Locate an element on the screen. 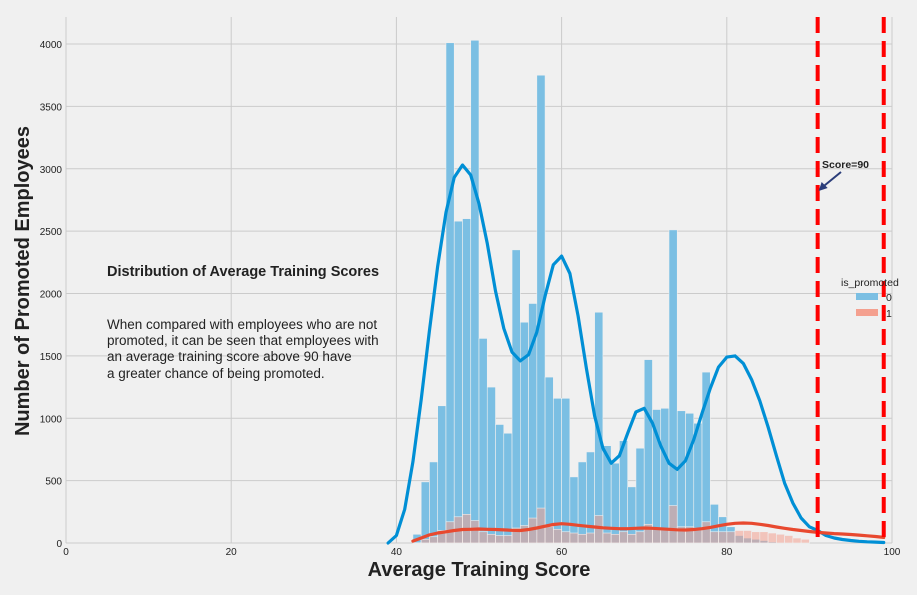  x-tick-label-40: 40 is located at coordinates (397, 552).